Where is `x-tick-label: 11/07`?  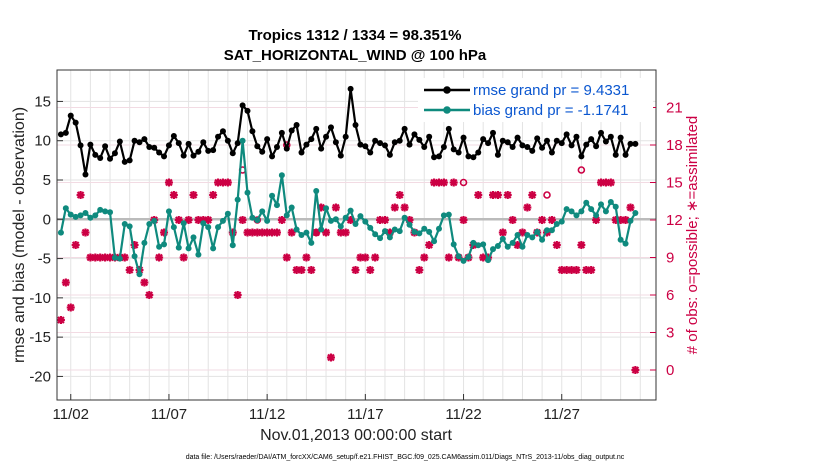 x-tick-label: 11/07 is located at coordinates (169, 414).